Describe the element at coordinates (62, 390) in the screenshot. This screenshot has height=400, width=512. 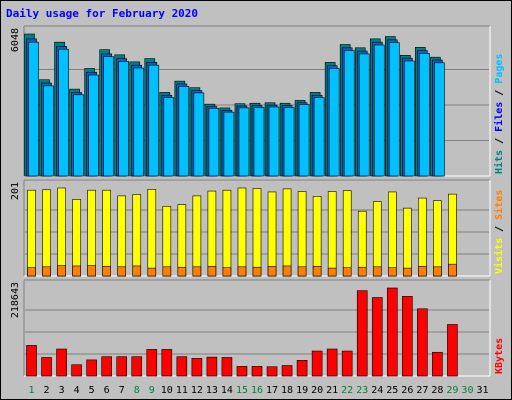
I see `x-label-3: 3` at that location.